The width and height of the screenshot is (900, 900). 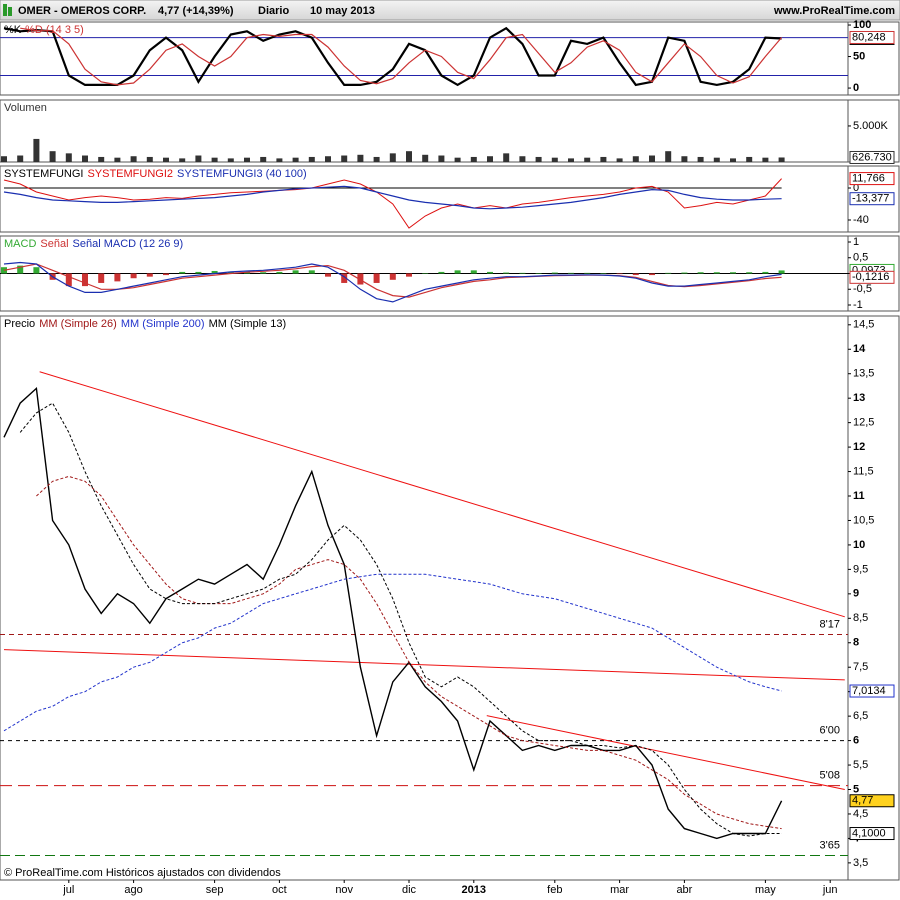 I want to click on end-label: 11,766, so click(x=868, y=178).